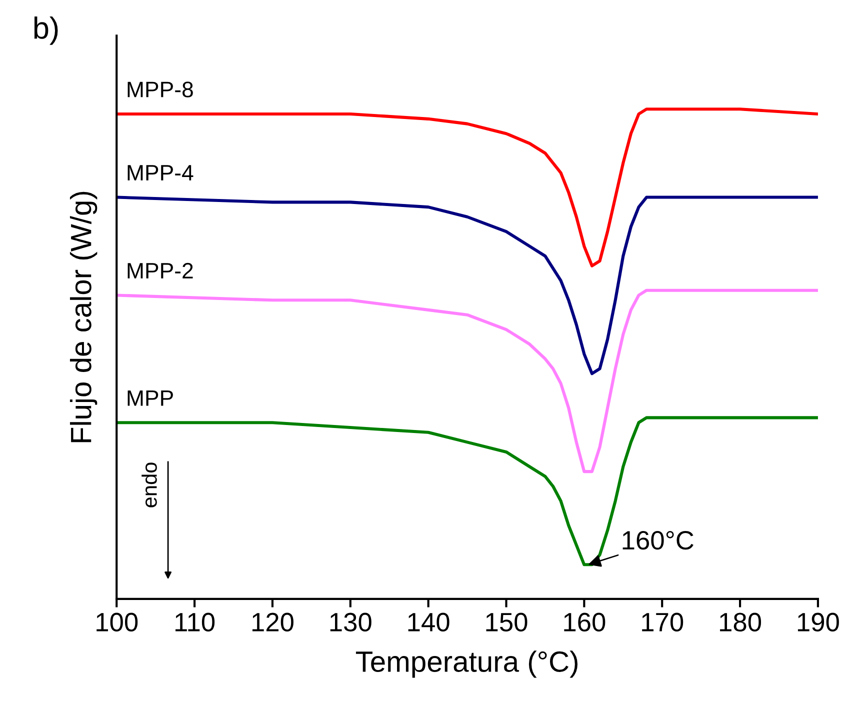  I want to click on x-tick-label: 180, so click(741, 622).